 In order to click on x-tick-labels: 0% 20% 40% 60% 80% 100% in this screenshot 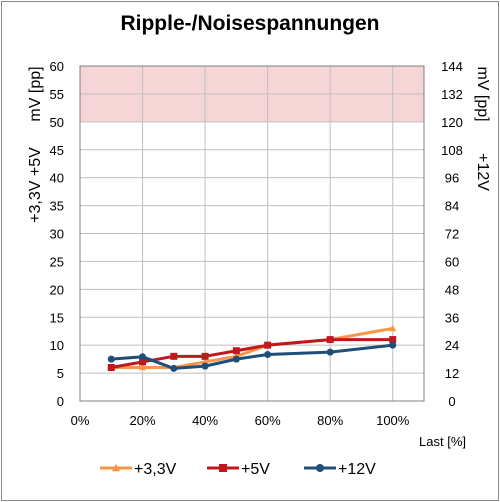, I will do `click(240, 420)`.